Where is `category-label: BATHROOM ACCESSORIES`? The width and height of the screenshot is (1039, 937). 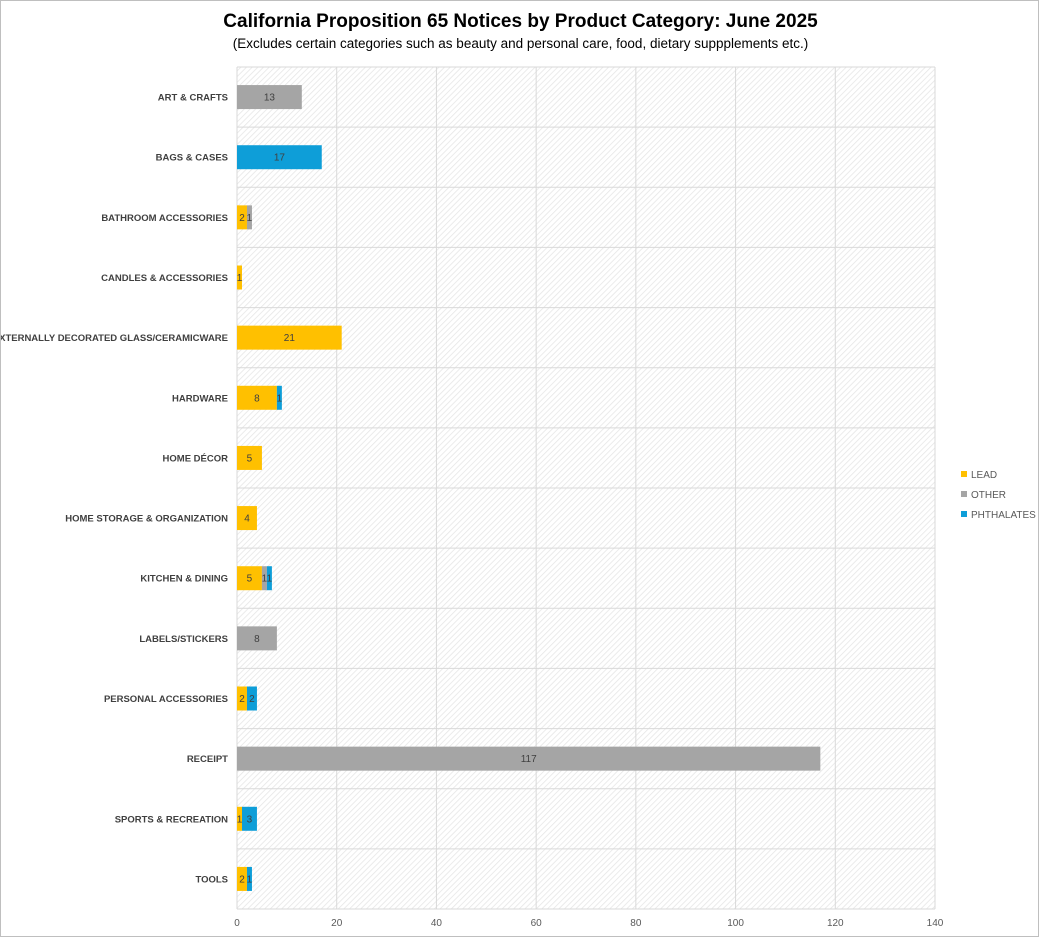
category-label: BATHROOM ACCESSORIES is located at coordinates (164, 218).